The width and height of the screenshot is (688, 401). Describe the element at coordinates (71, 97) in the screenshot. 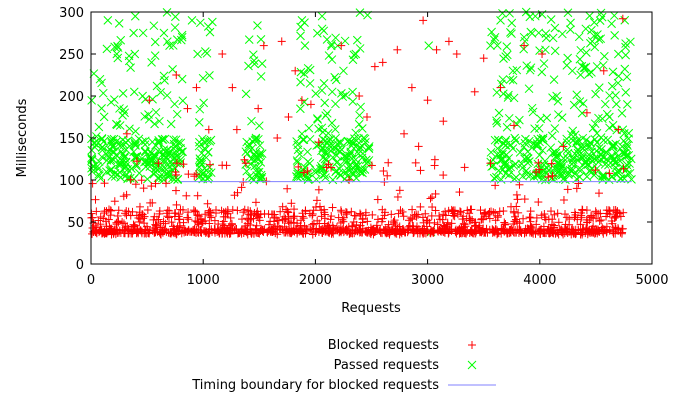

I see `y-tick-label: 200` at that location.